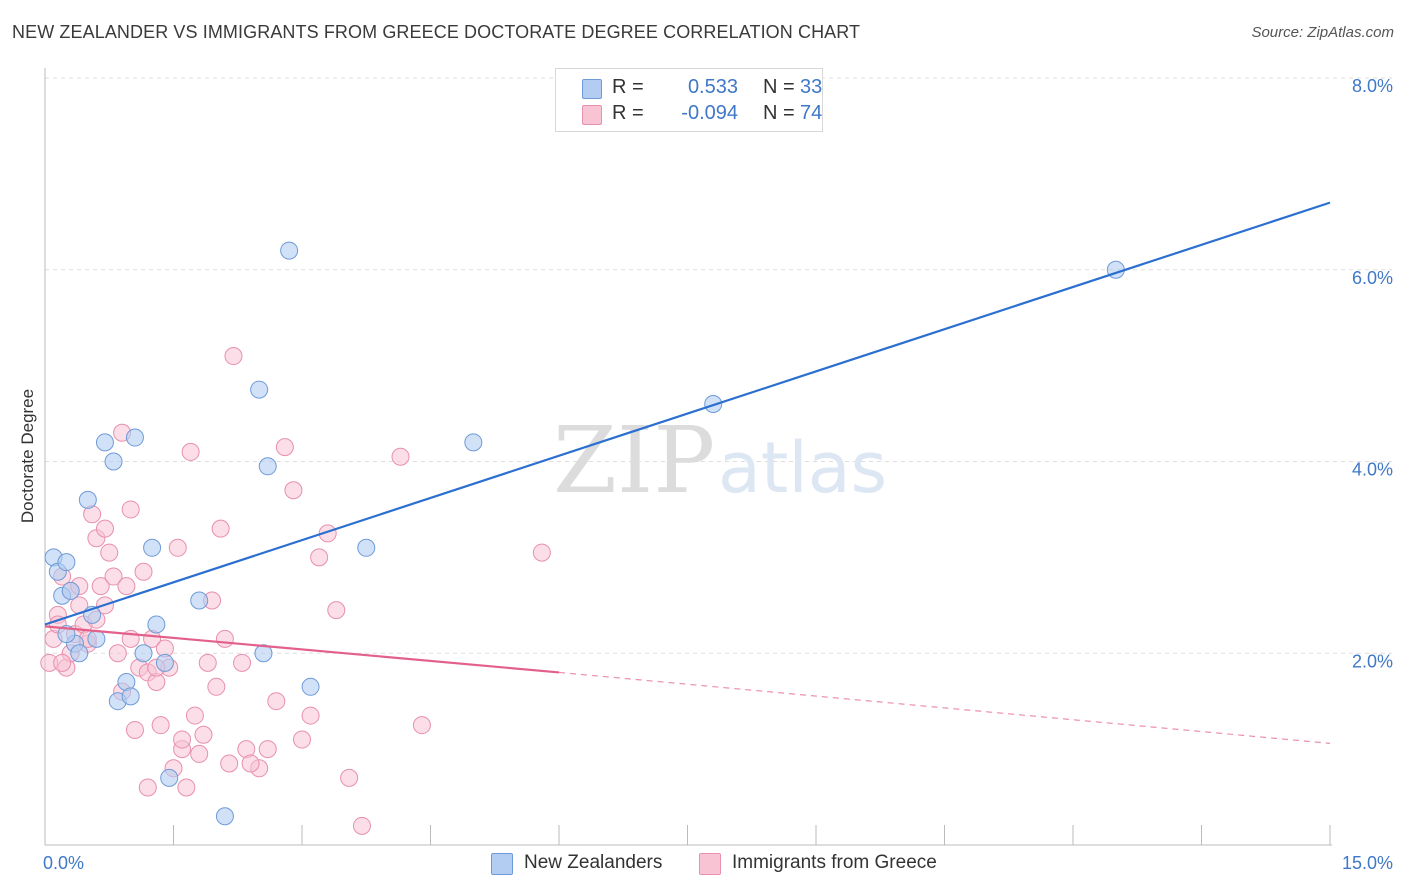  Describe the element at coordinates (502, 864) in the screenshot. I see `bottom-legend-swatch-blue` at that location.